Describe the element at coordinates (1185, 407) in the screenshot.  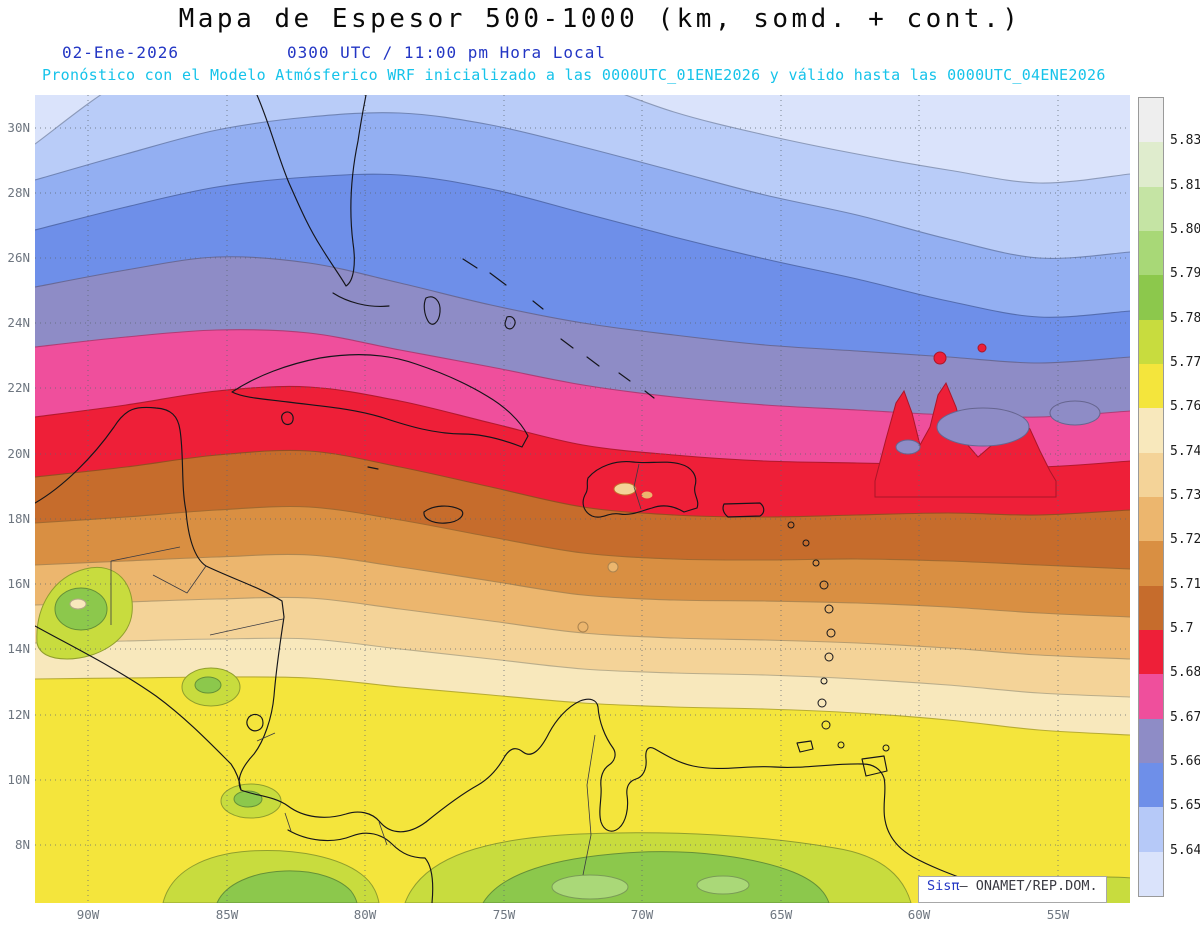
I see `colorbar-label: 5.76` at that location.